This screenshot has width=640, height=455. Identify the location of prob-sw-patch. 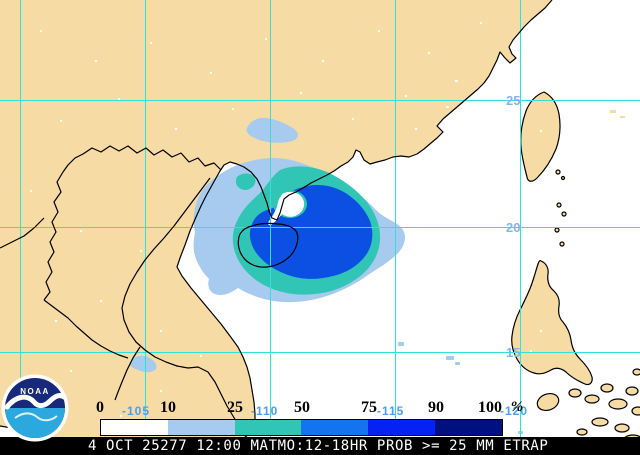
(143, 364).